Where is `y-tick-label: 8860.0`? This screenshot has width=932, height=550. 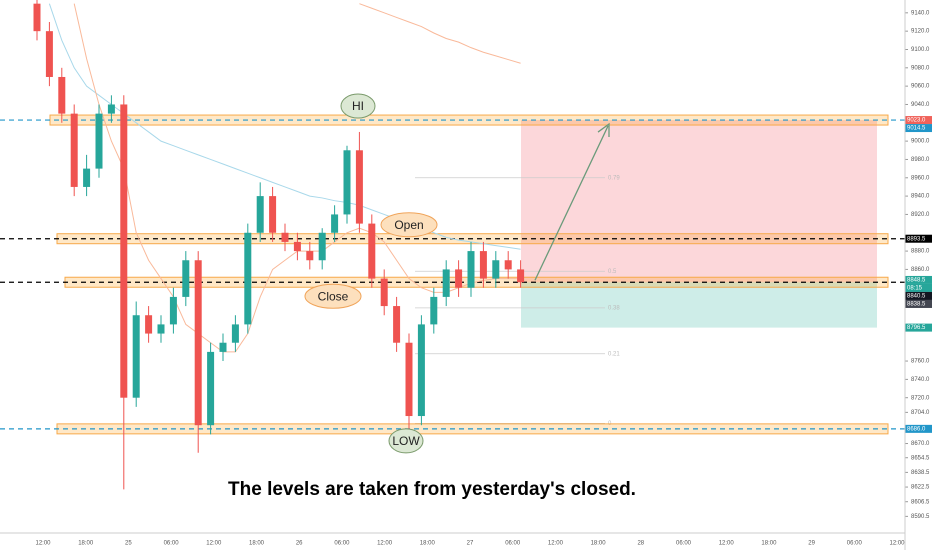 y-tick-label: 8860.0 is located at coordinates (920, 270).